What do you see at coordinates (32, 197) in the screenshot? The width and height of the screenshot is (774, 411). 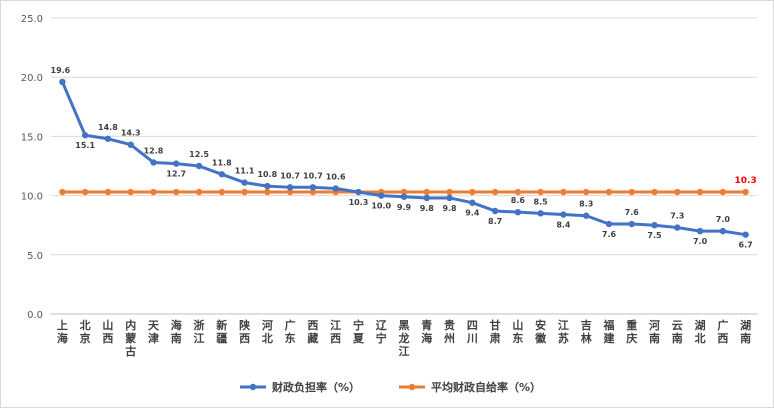 I see `y-tick-label: 10.0` at bounding box center [32, 197].